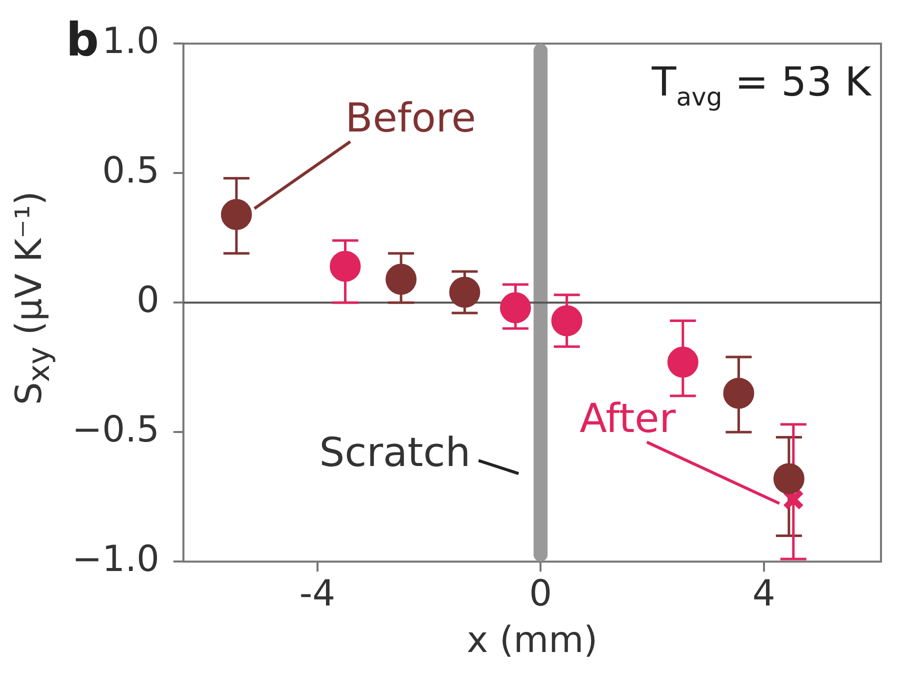 The image size is (909, 685). I want to click on y-tick-label: 0.5, so click(131, 171).